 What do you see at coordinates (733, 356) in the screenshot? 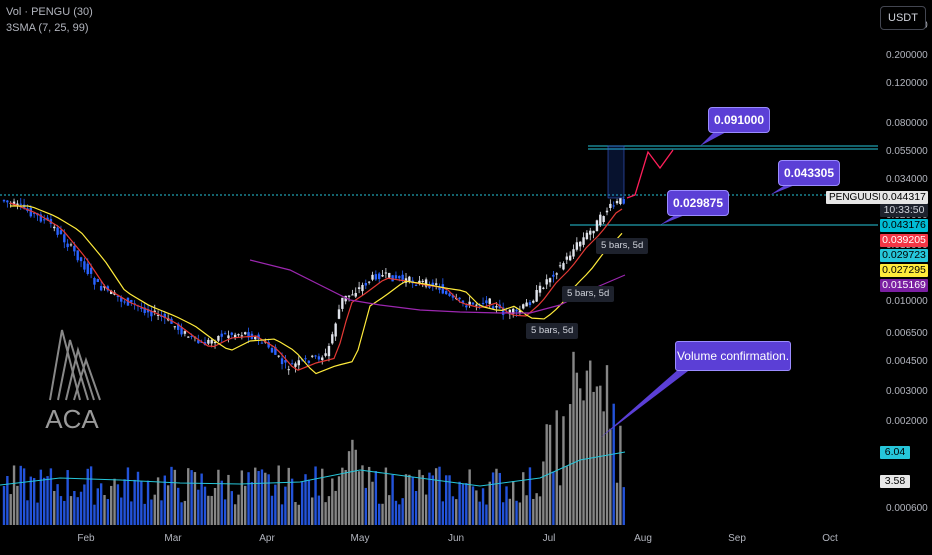
I see `volume-confirmation-callout: Volume confirmation.` at bounding box center [733, 356].